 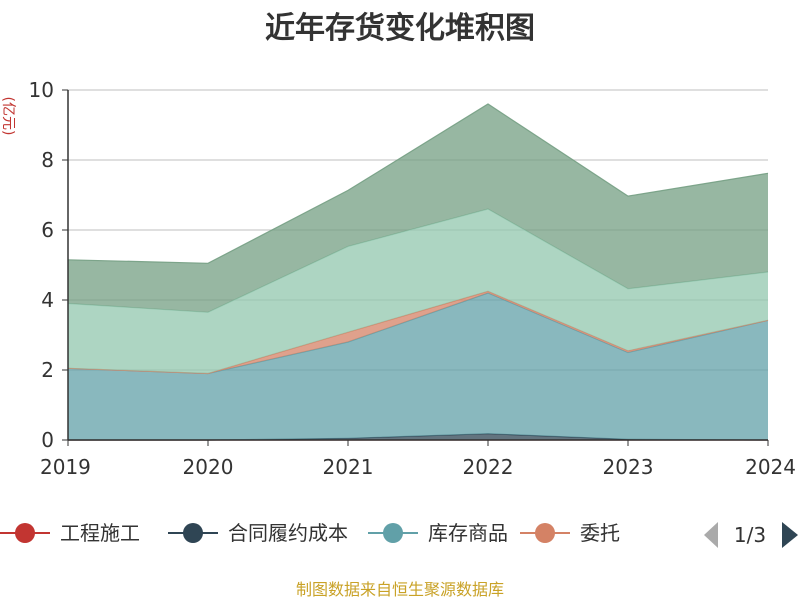 I want to click on legend-label-0: 工程施工, so click(x=100, y=533).